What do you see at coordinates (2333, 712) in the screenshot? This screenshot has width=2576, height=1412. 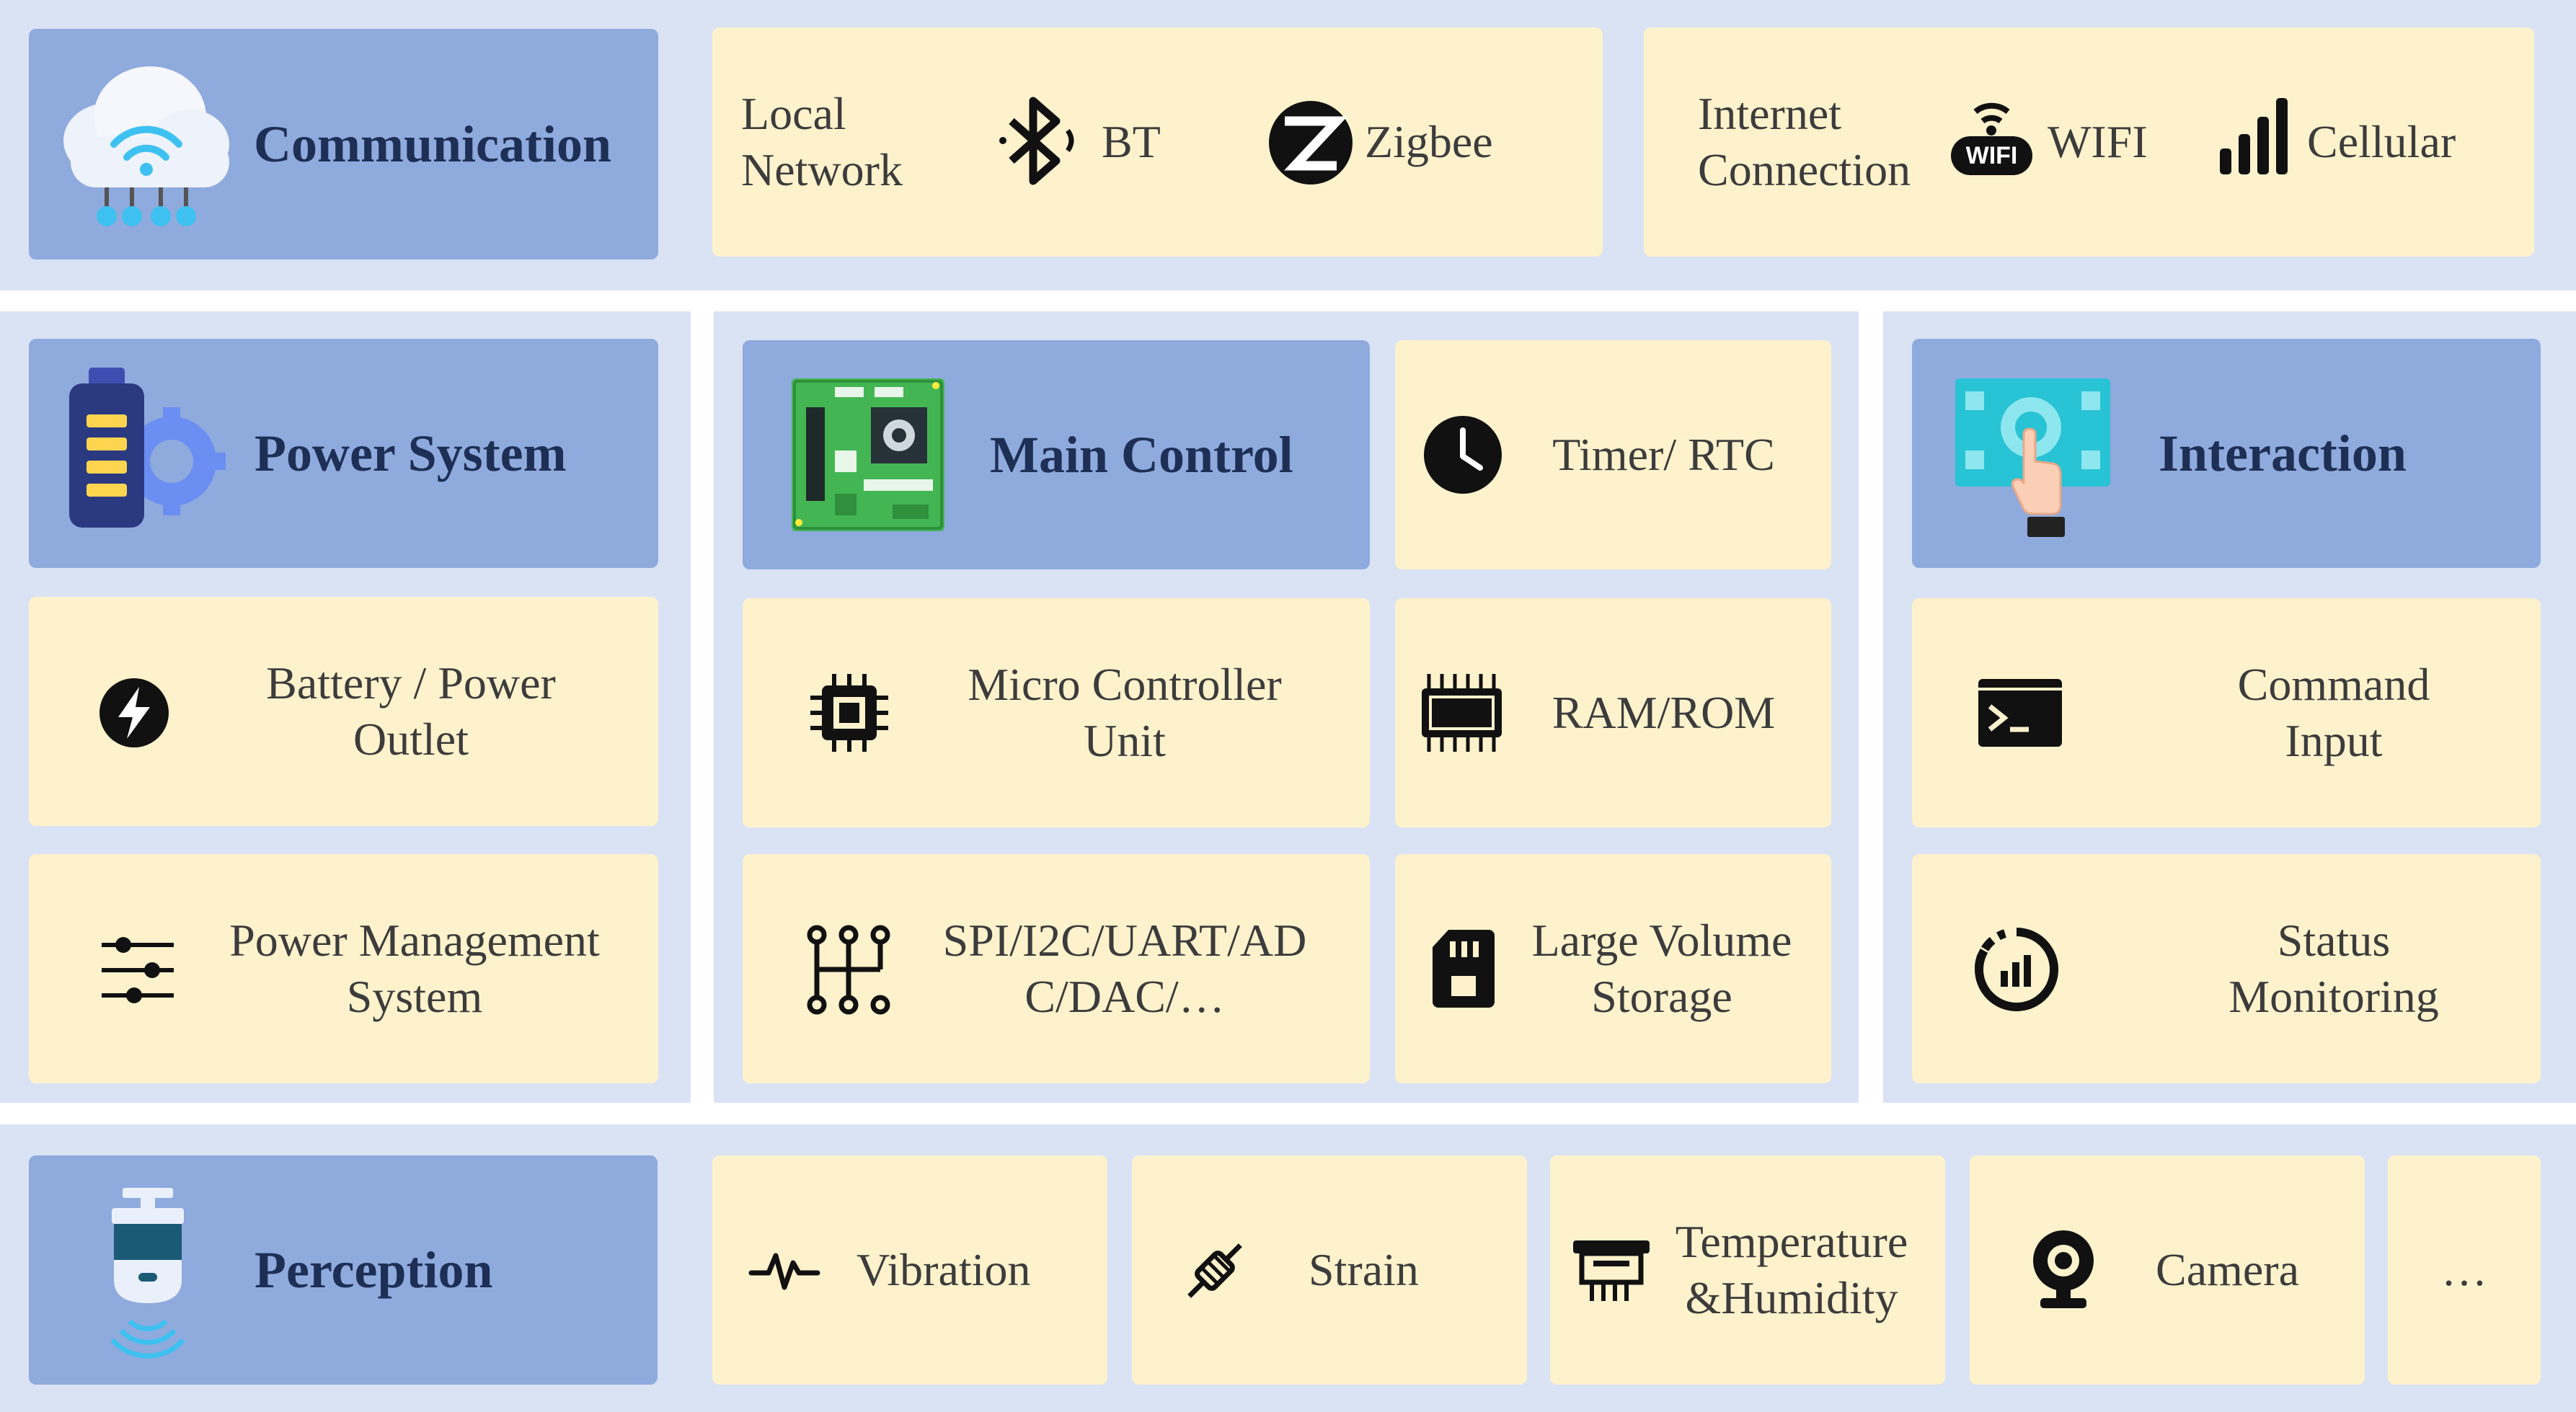 I see `command-input-label: Command Input` at bounding box center [2333, 712].